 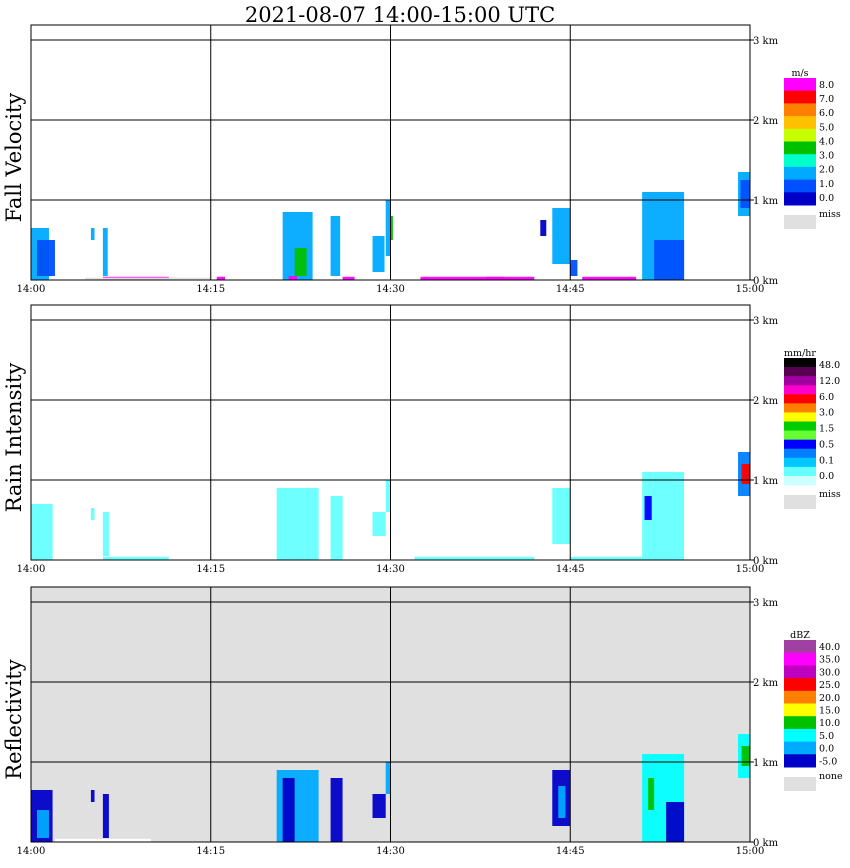 What do you see at coordinates (800, 635) in the screenshot?
I see `legend-unit: dBZ` at bounding box center [800, 635].